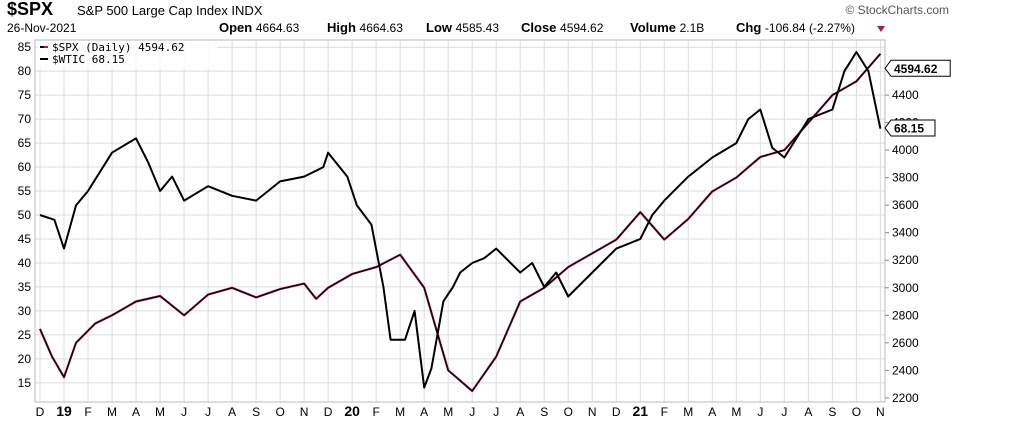 The height and width of the screenshot is (427, 1024). Describe the element at coordinates (170, 10) in the screenshot. I see `chart-symbol-name: S&P 500 Large Cap Index INDX` at that location.